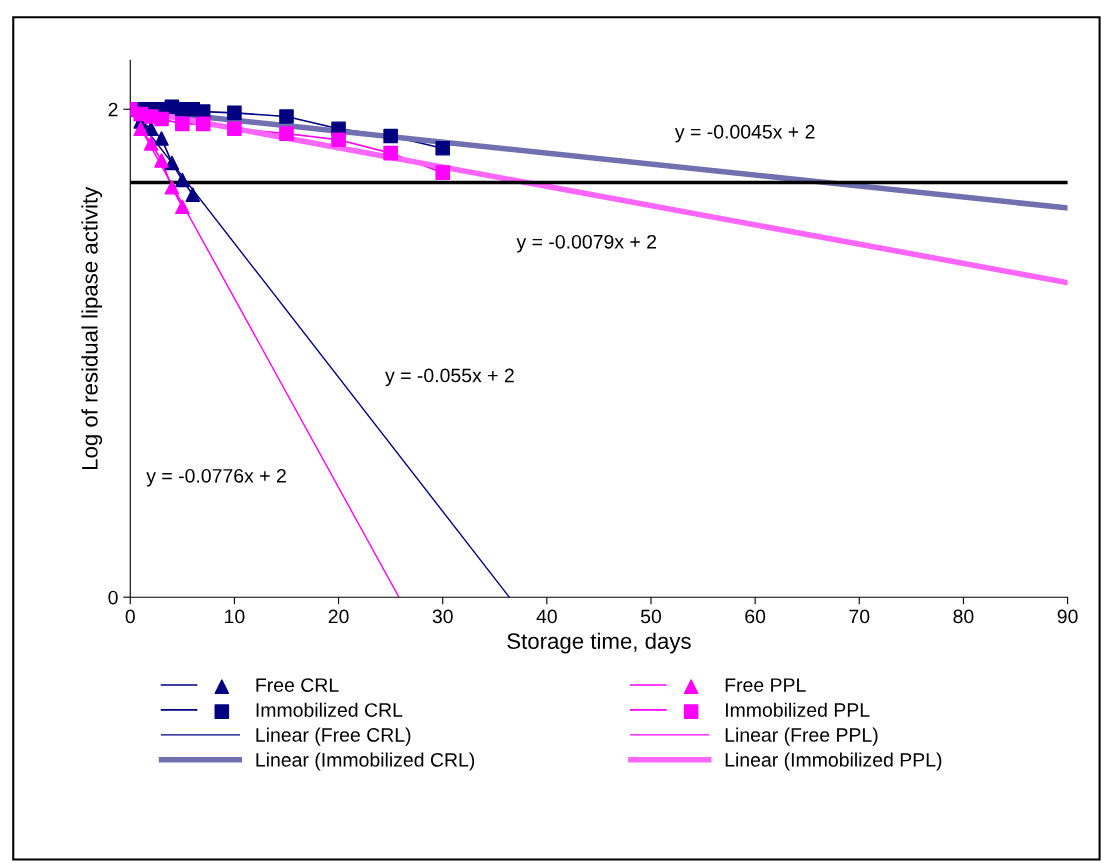  I want to click on x-tick-label: 50, so click(651, 616).